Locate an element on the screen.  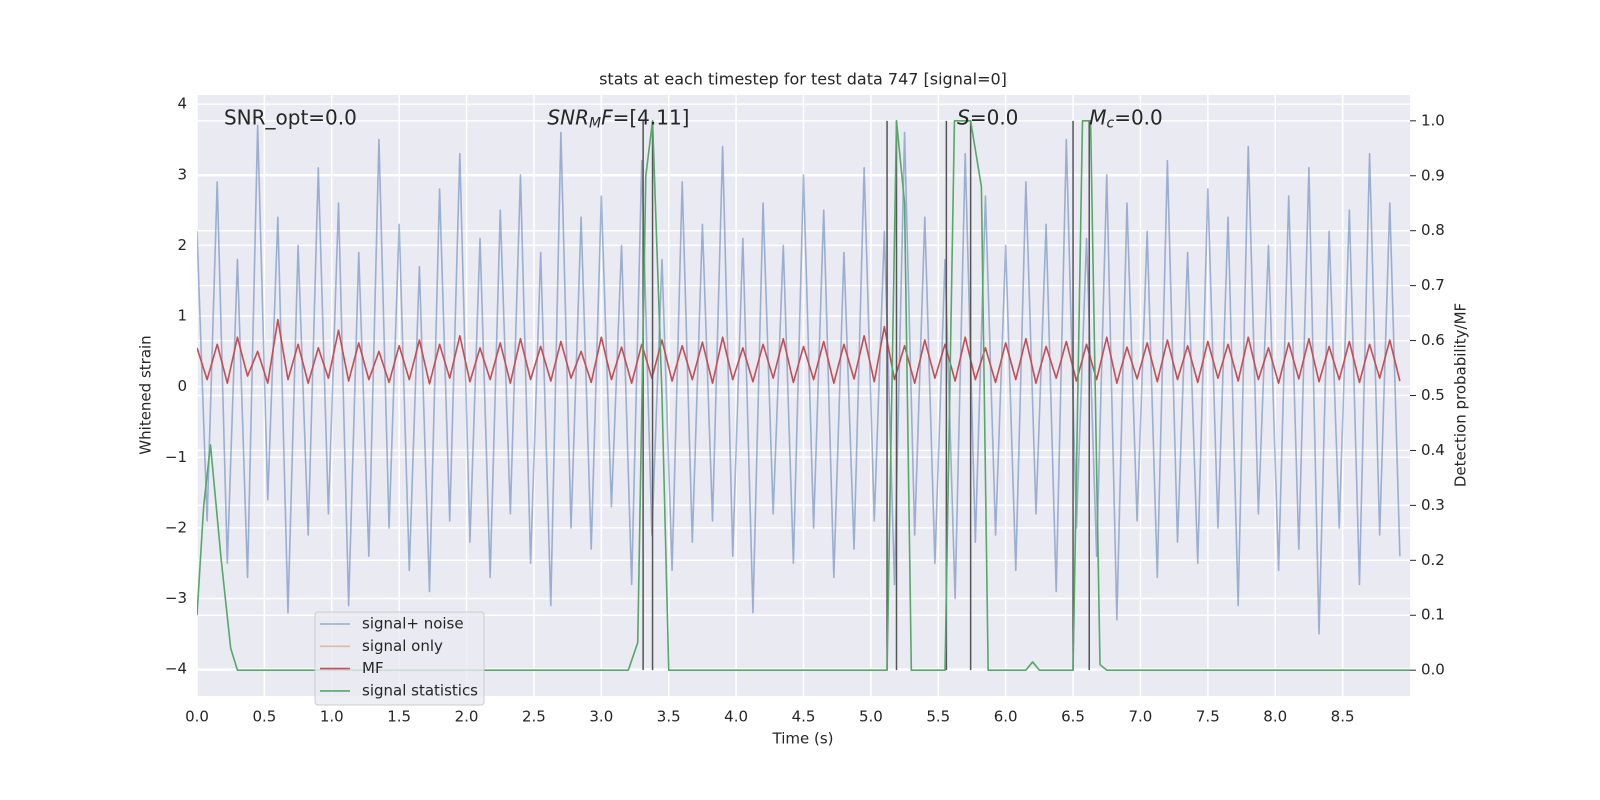
y-tick-label: 0 is located at coordinates (182, 386).